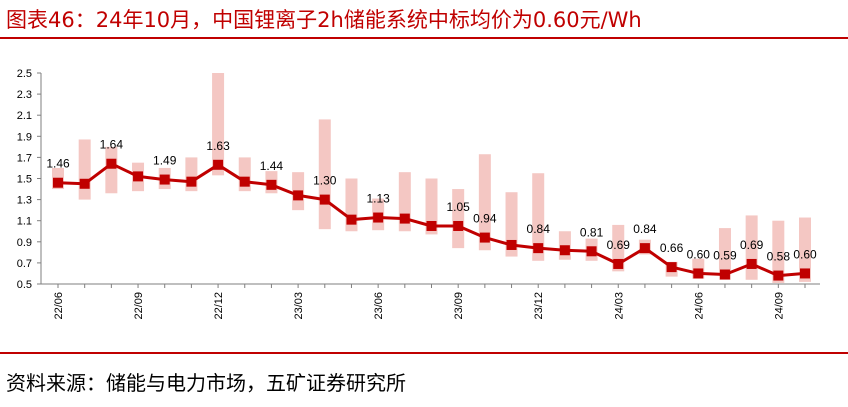  What do you see at coordinates (24, 201) in the screenshot?
I see `y-tick-label: 1.3` at bounding box center [24, 201].